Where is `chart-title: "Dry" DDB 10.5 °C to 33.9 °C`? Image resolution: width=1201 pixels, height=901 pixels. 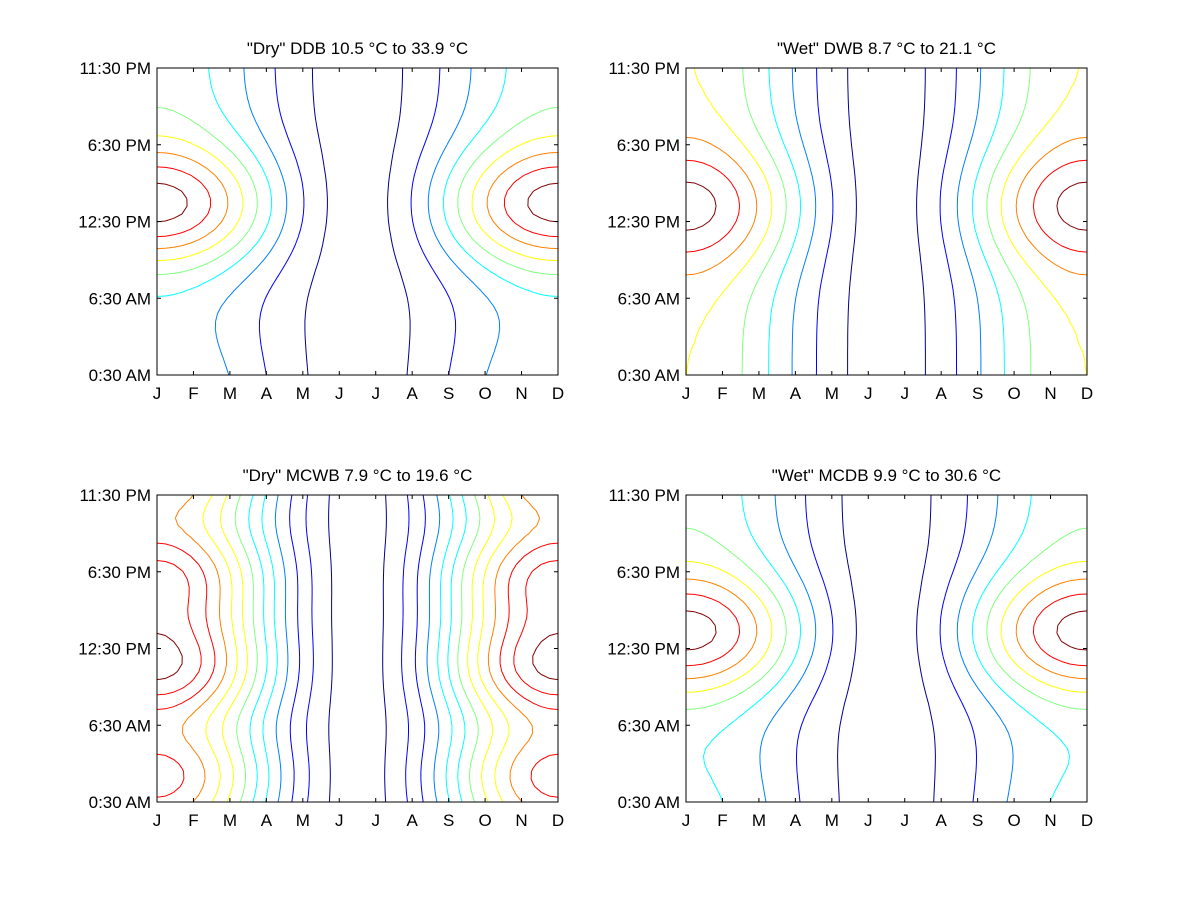 chart-title: "Dry" DDB 10.5 °C to 33.9 °C is located at coordinates (357, 48).